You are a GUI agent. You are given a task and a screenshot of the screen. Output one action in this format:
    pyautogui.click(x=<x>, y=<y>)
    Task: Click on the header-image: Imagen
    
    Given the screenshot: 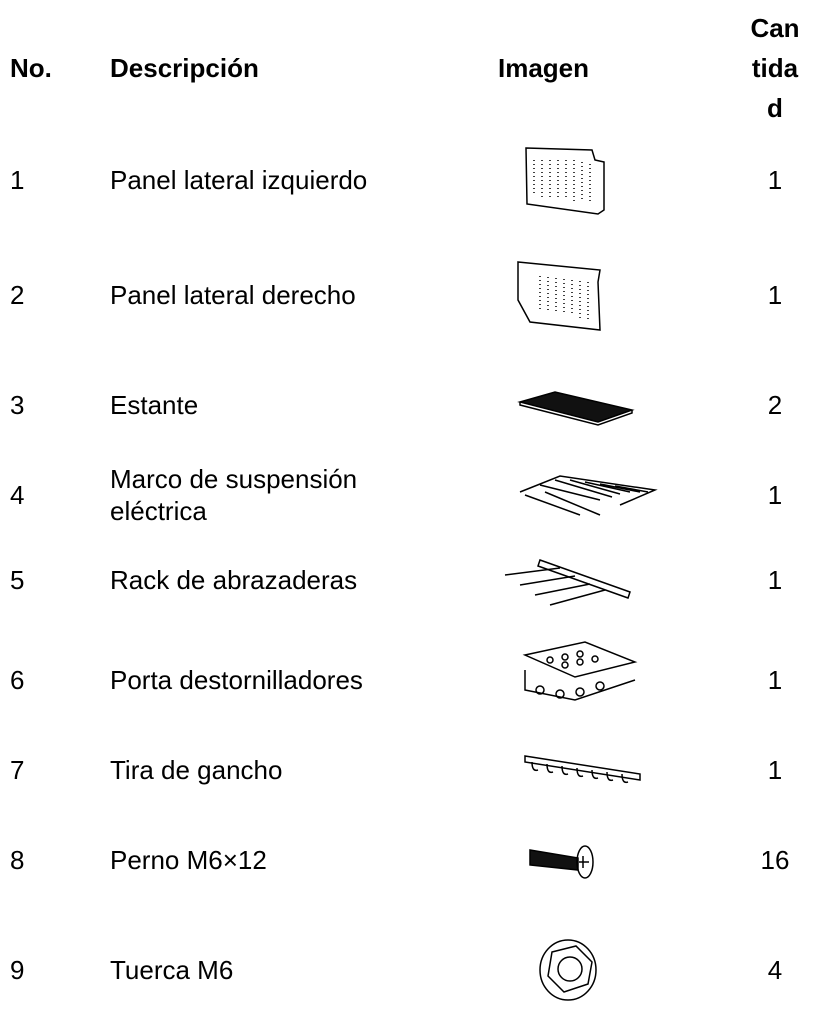 What is the action you would take?
    pyautogui.click(x=544, y=68)
    